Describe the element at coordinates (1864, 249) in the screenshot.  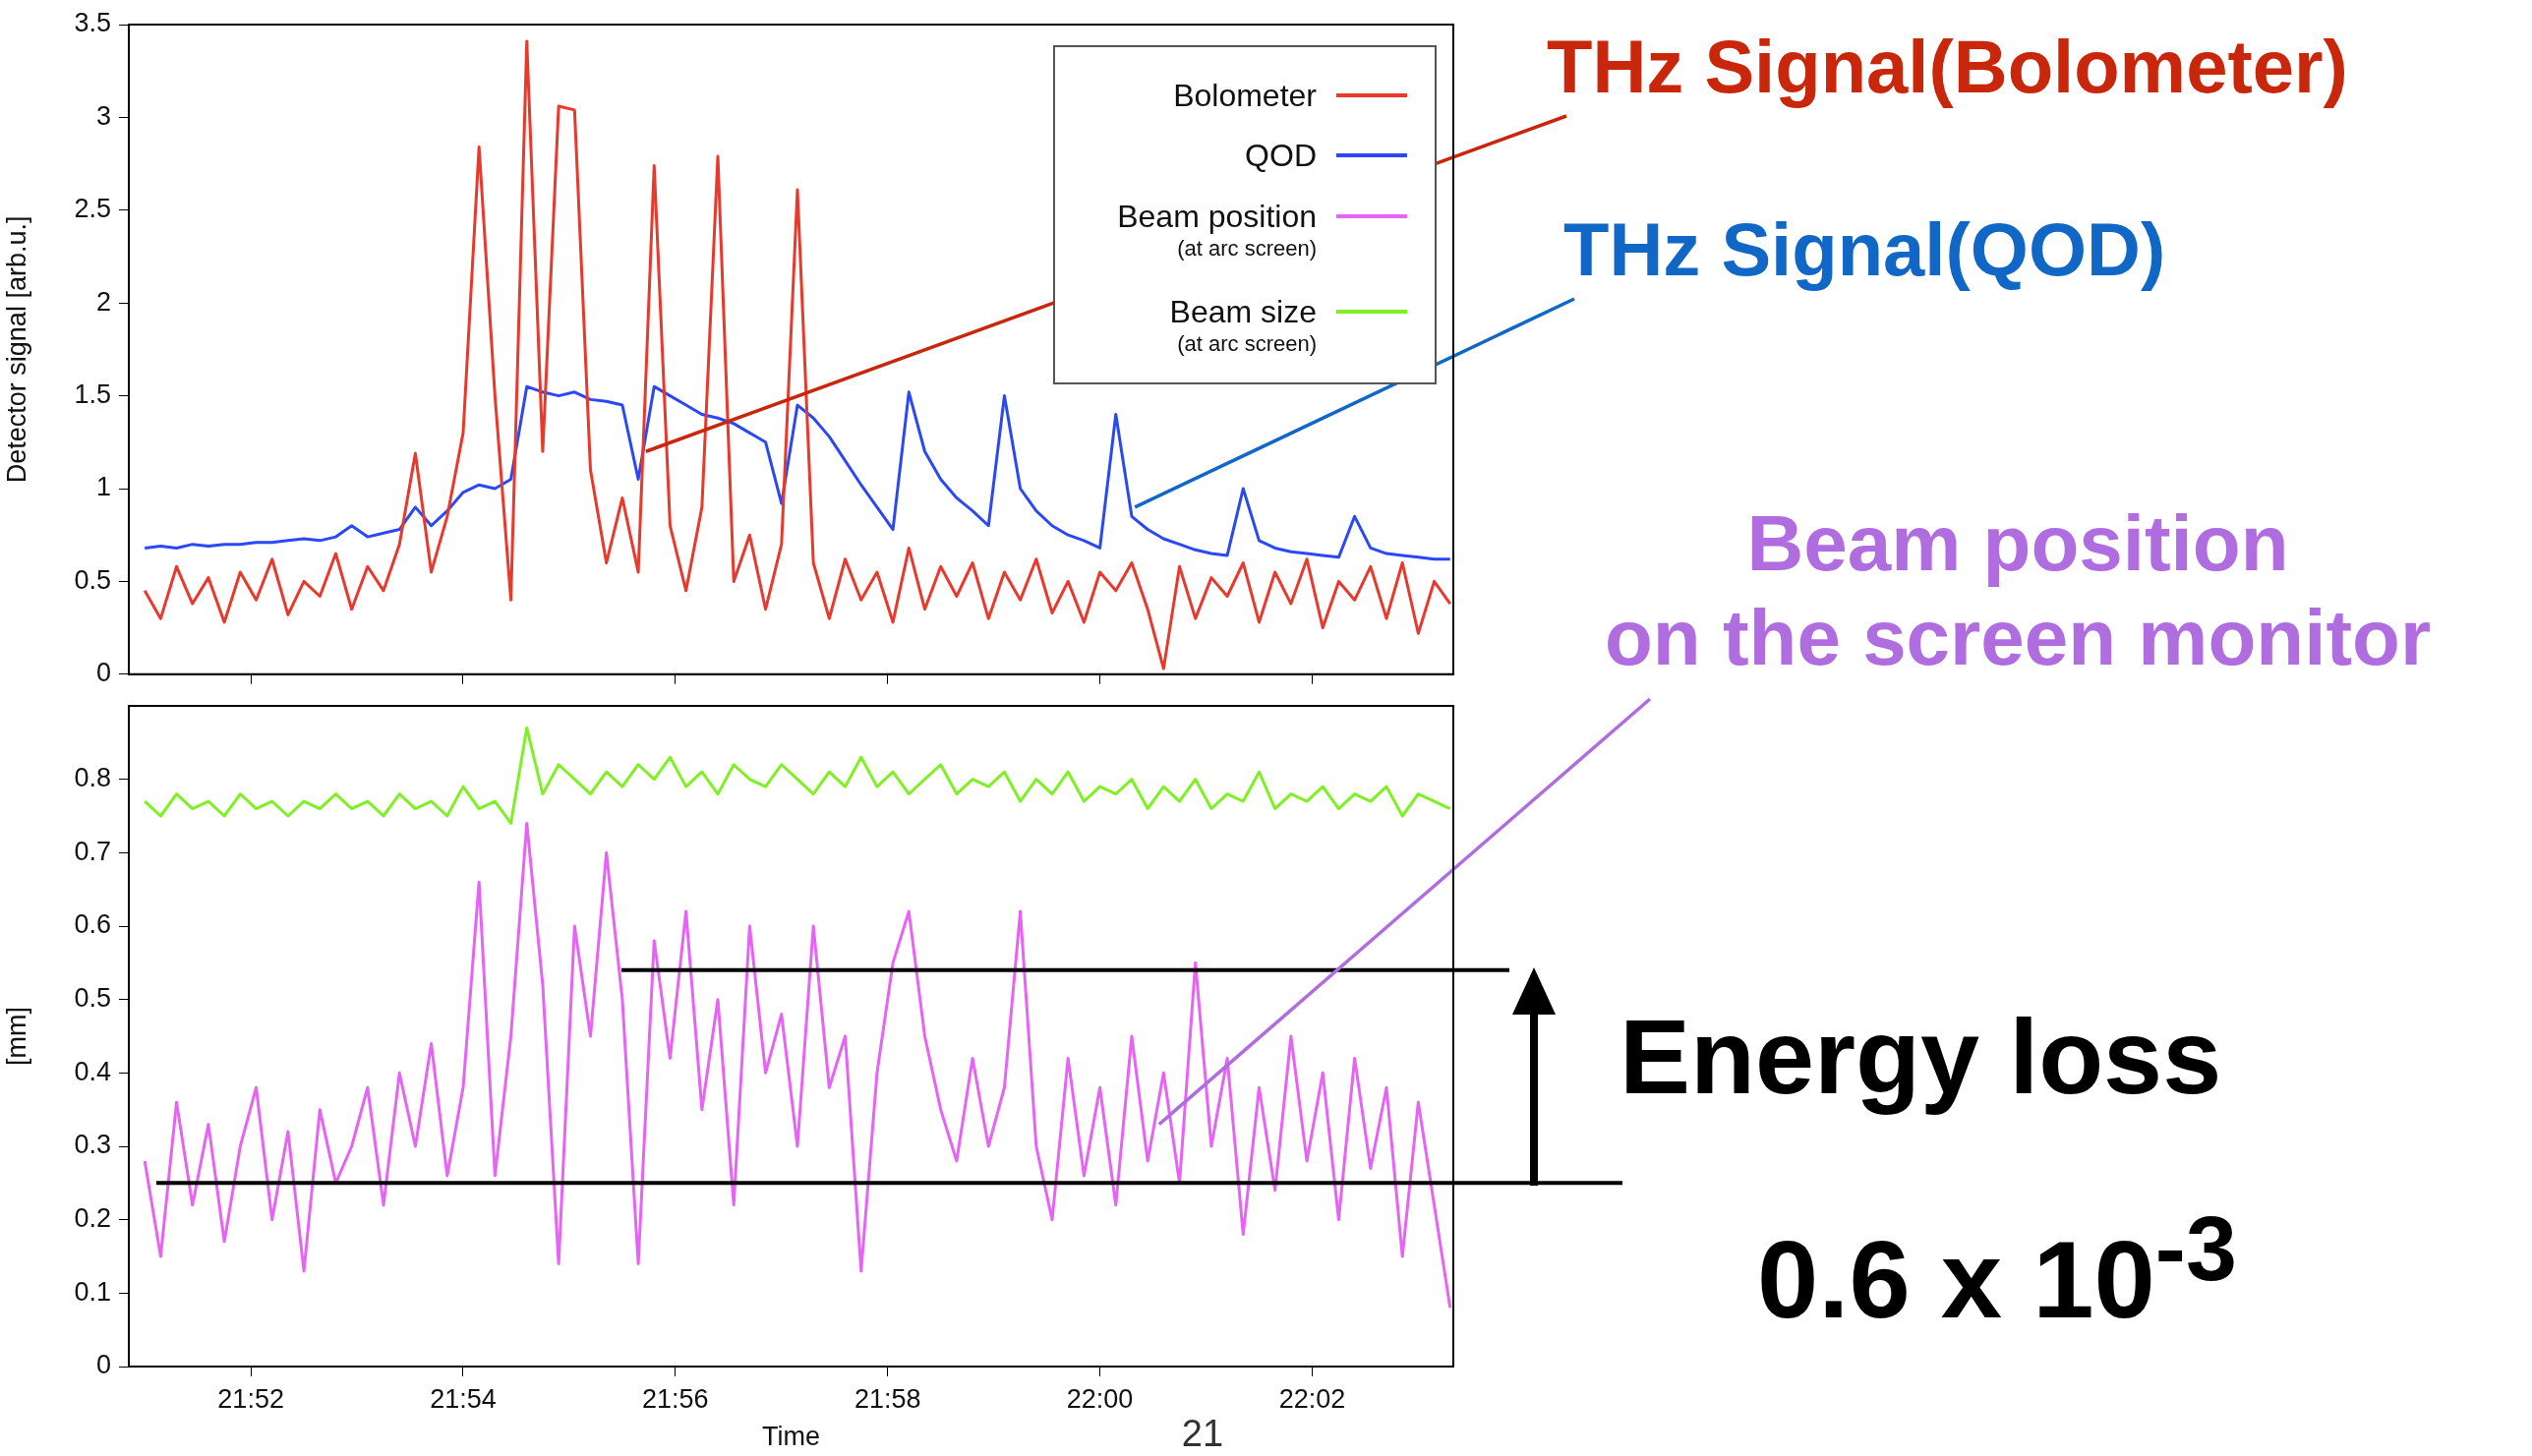
I see `annotation: THz Signal(QOD)` at that location.